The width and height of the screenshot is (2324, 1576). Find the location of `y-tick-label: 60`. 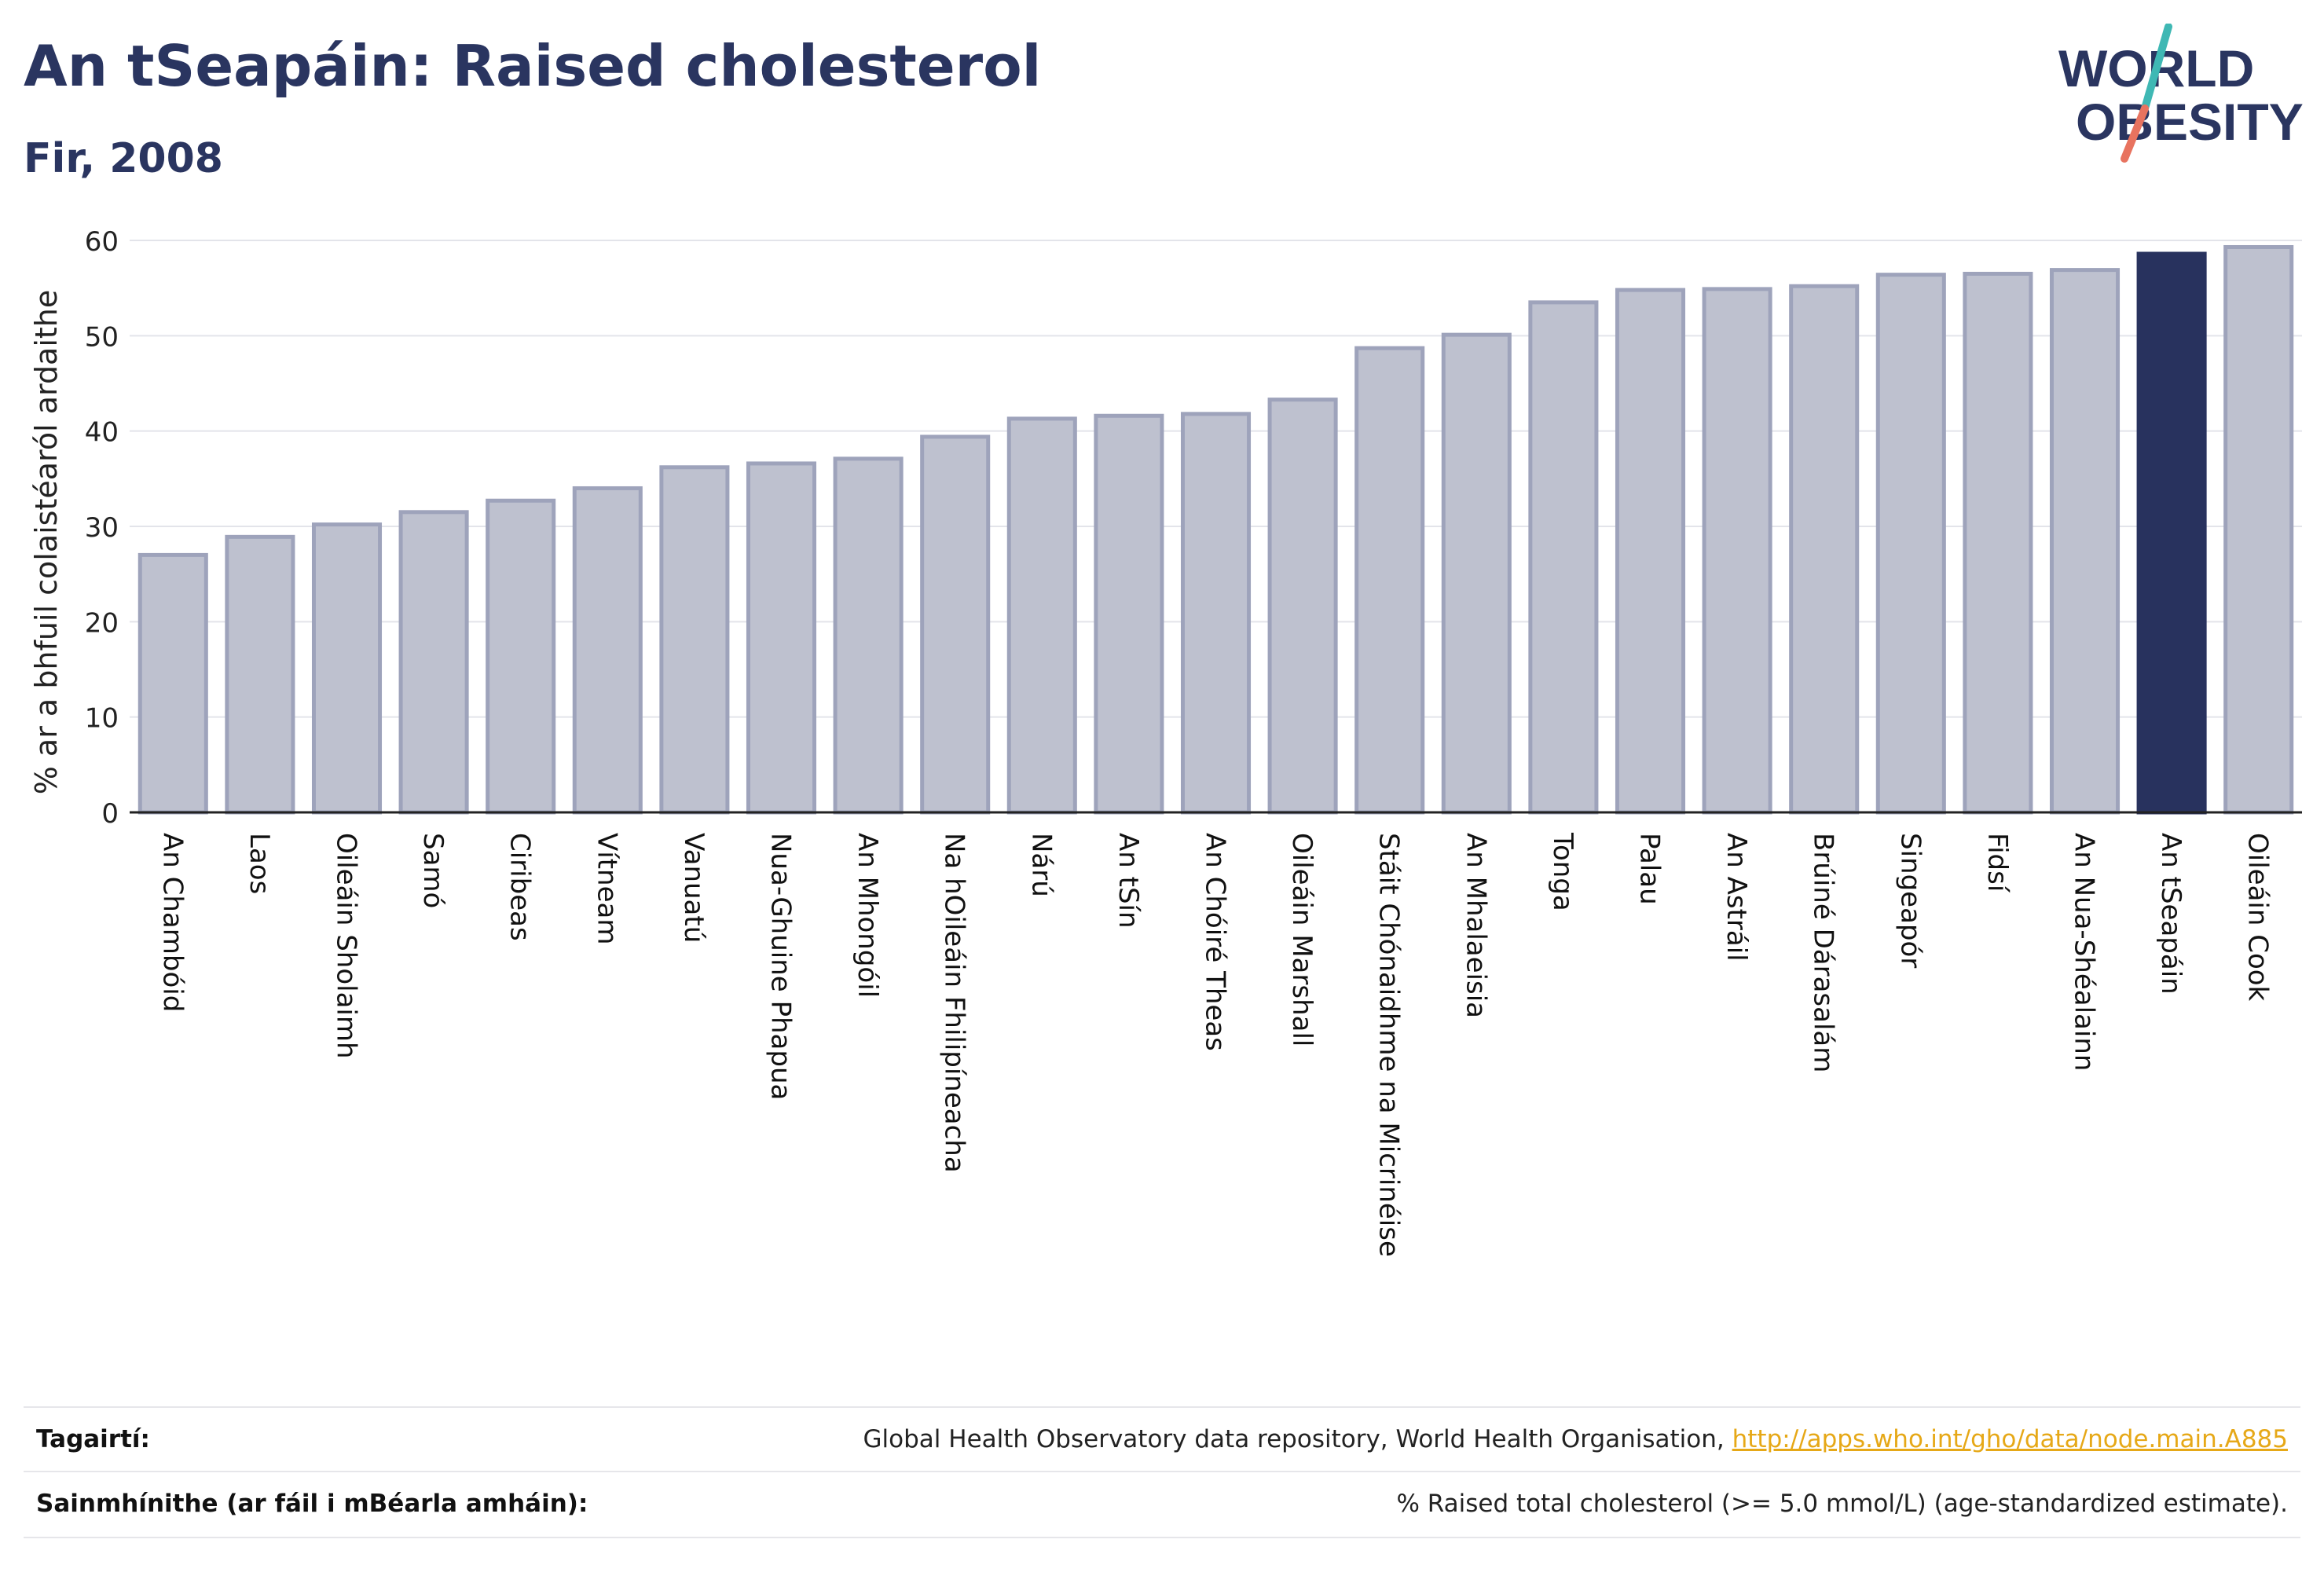

y-tick-label: 60 is located at coordinates (102, 242).